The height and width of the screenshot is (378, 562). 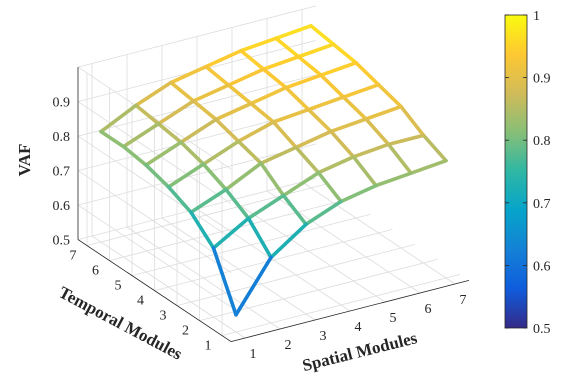 I want to click on y-tick-label: 1, so click(x=208, y=346).